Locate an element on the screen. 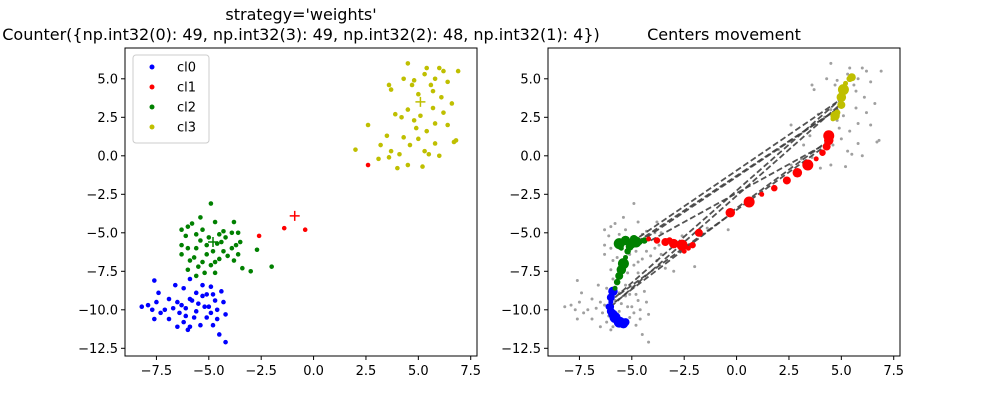  legend-marker-cl1 is located at coordinates (152, 87).